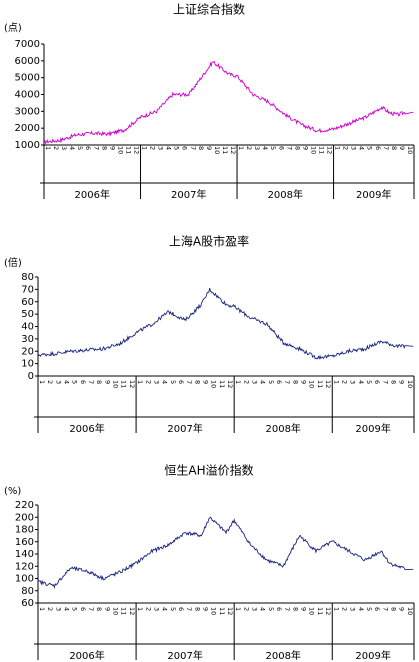 The width and height of the screenshot is (419, 662). What do you see at coordinates (12, 491) in the screenshot?
I see `y-unit-label: (%)` at bounding box center [12, 491].